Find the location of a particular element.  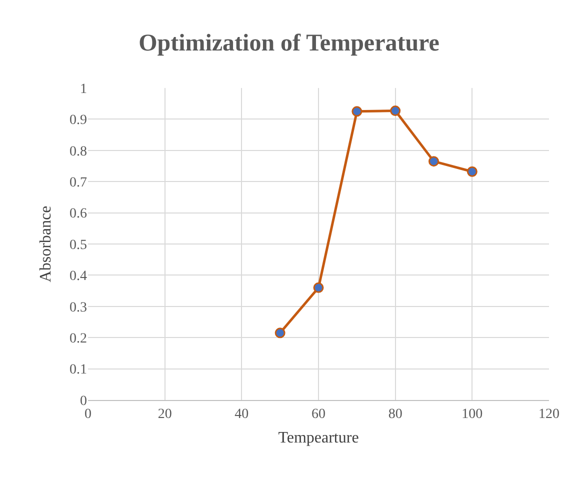

y-tick-label: 0.3 is located at coordinates (78, 308).